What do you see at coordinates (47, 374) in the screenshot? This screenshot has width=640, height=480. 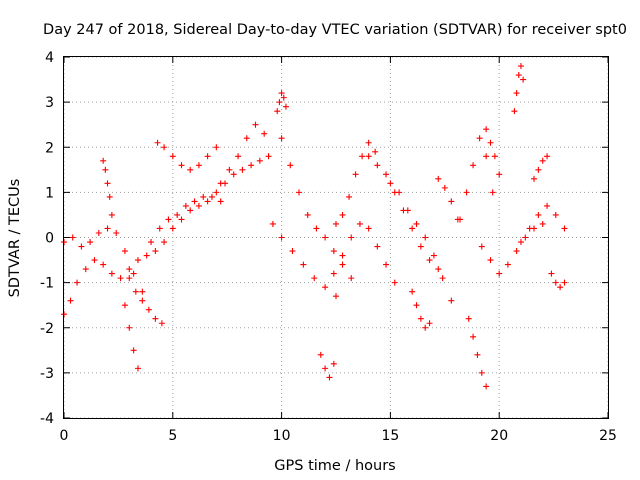 I see `y-tick-label: -3` at bounding box center [47, 374].